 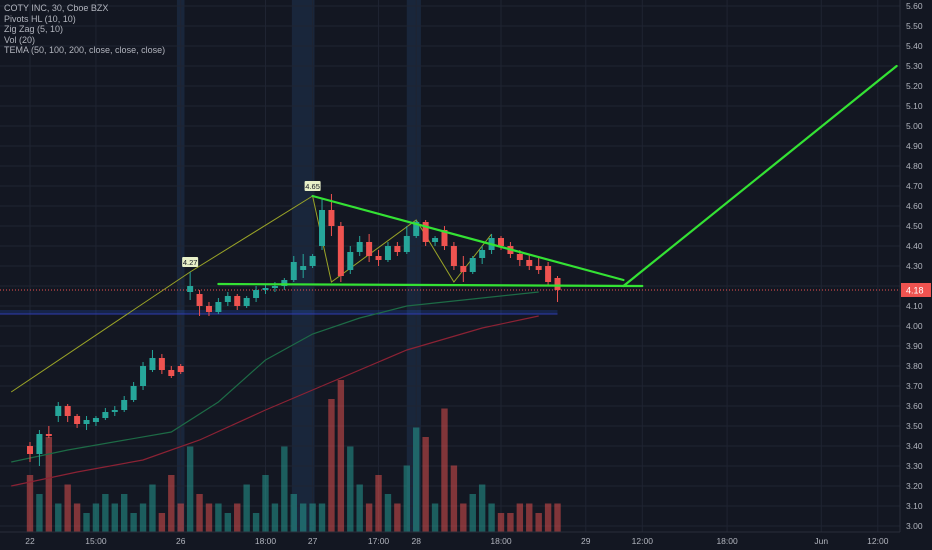 I want to click on price-tick-label: 3.90, so click(x=914, y=346).